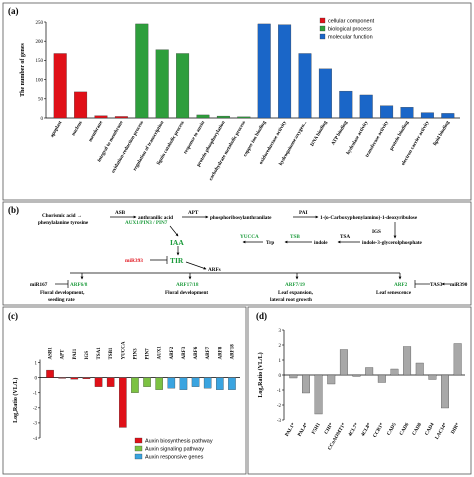  I want to click on d-category-label: CAD8, so click(417, 429).